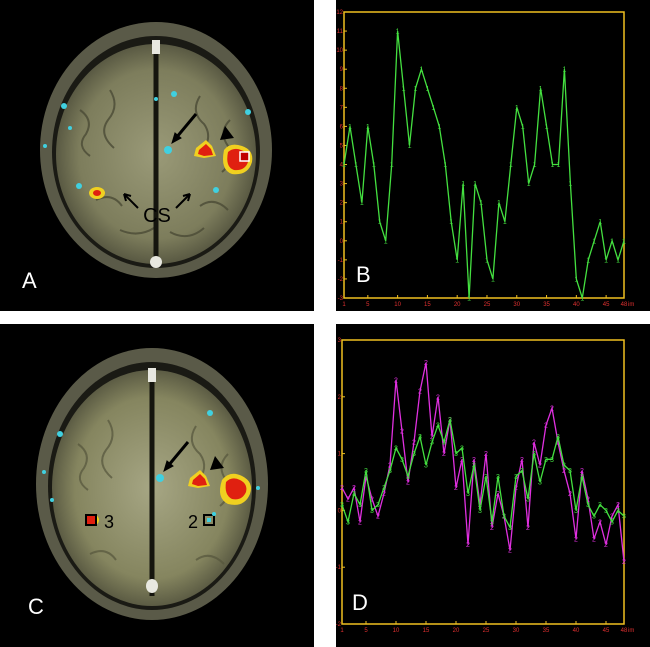  Describe the element at coordinates (516, 631) in the screenshot. I see `x-tick-label: 30` at that location.